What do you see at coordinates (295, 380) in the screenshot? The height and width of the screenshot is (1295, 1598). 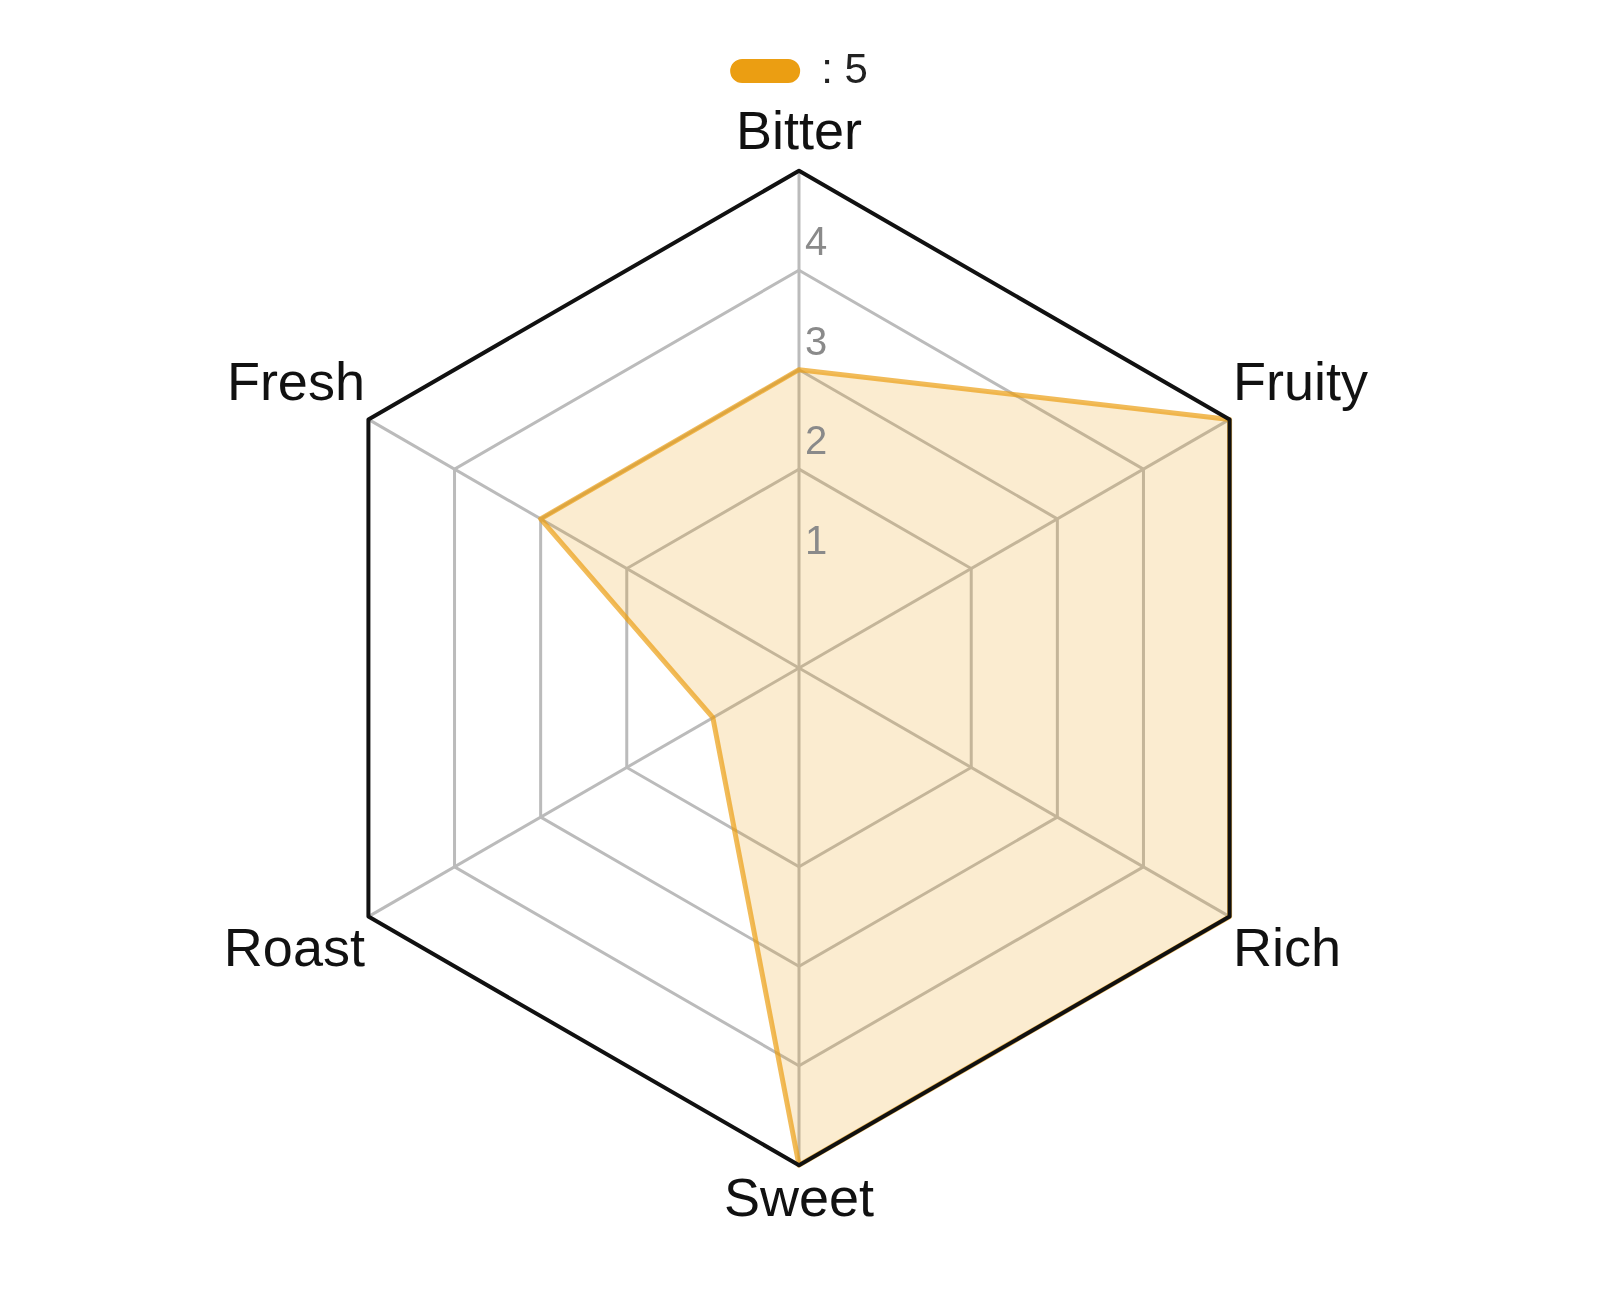 I see `spoke-label: Fresh` at bounding box center [295, 380].